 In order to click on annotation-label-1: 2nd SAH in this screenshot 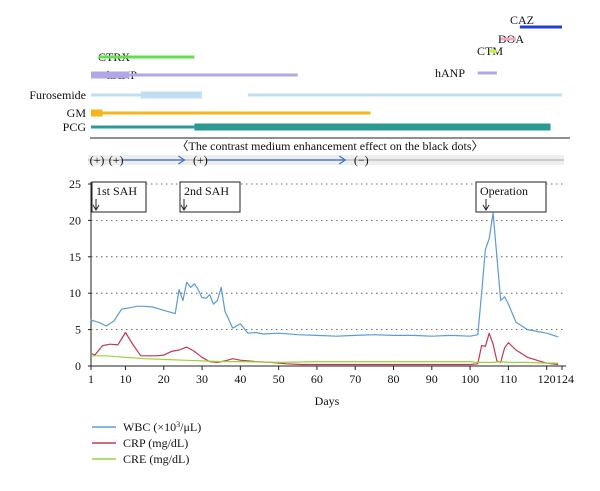, I will do `click(206, 191)`.